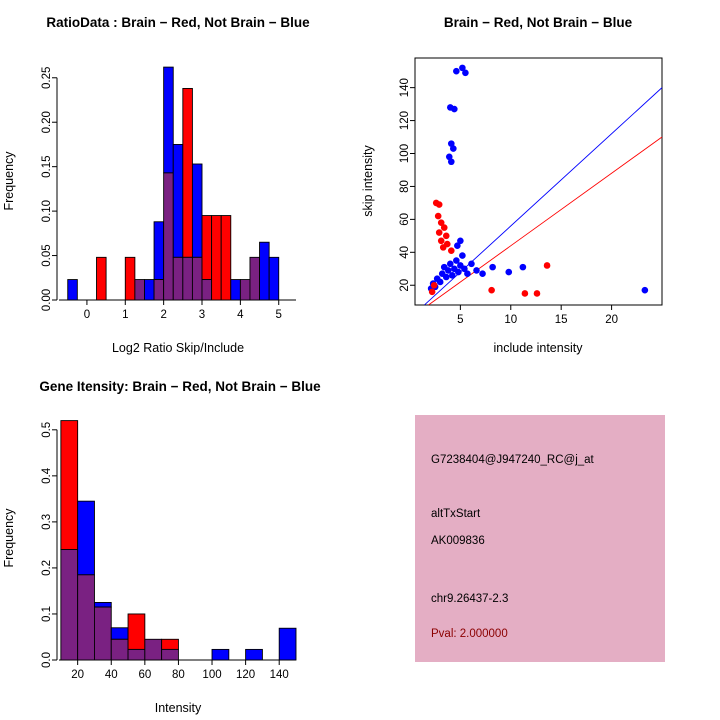 The height and width of the screenshot is (720, 720). What do you see at coordinates (245, 675) in the screenshot?
I see `x-tick-label: 120` at bounding box center [245, 675].